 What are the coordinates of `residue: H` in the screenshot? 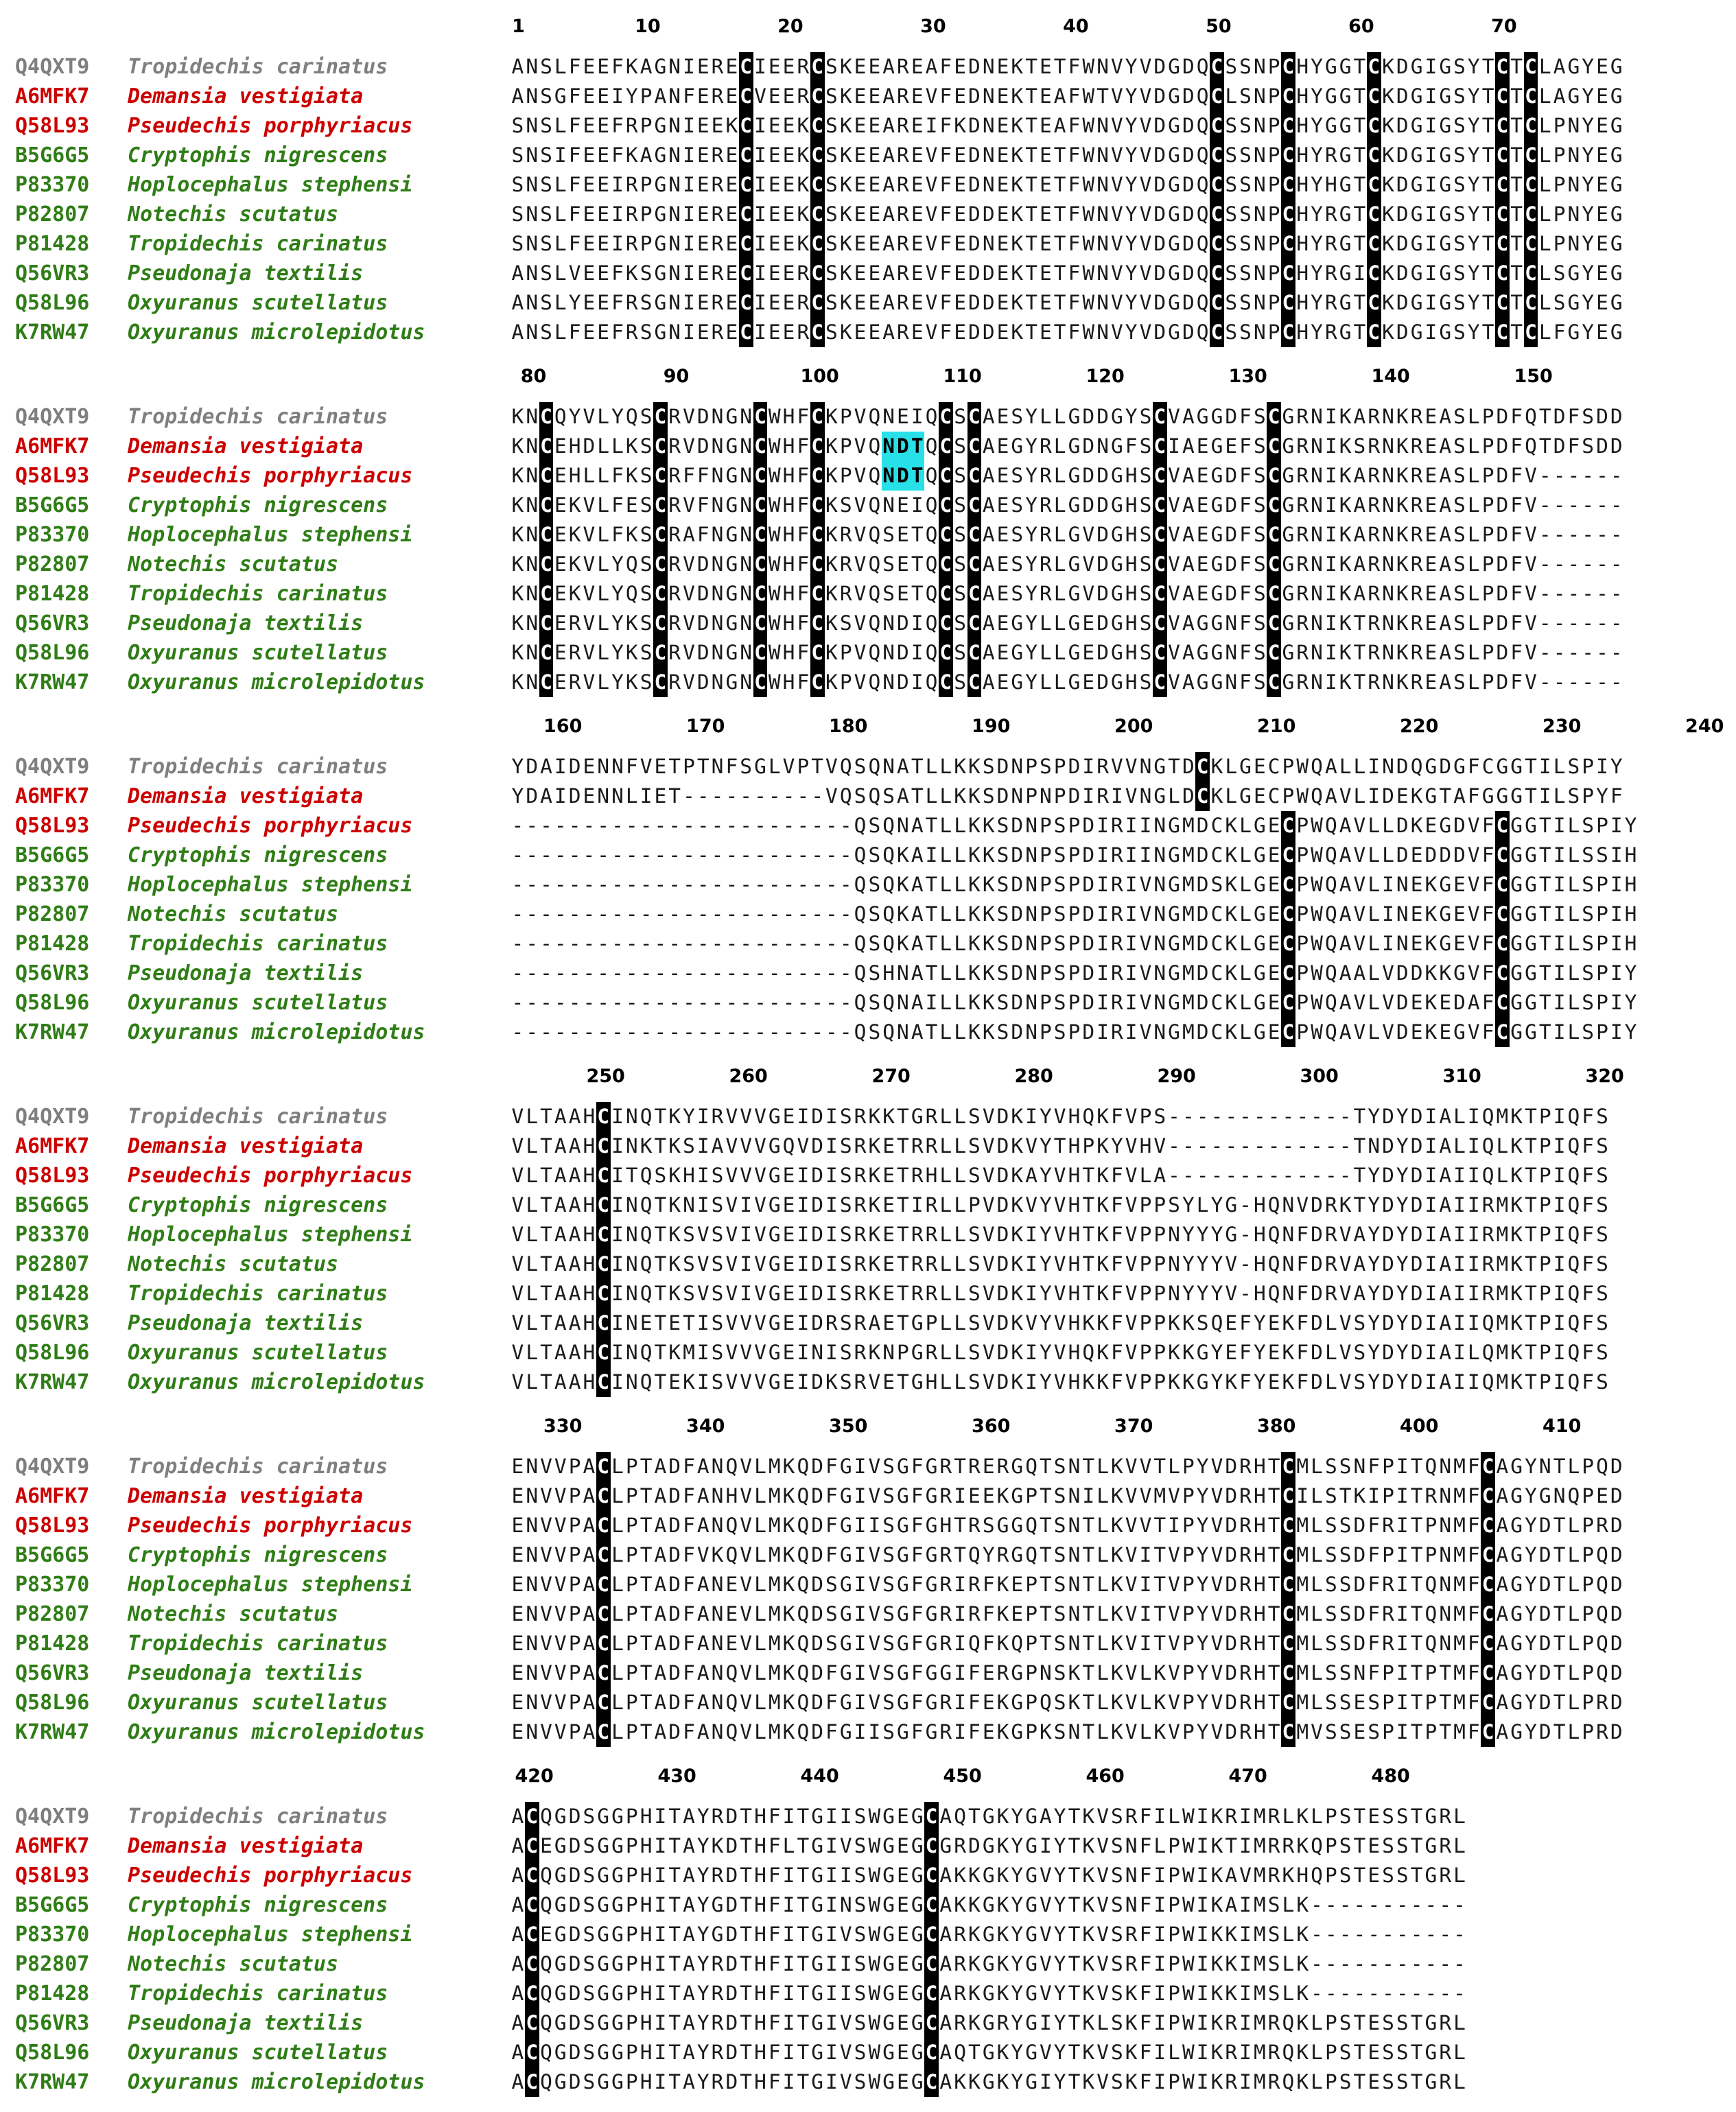 It's located at (589, 1146).